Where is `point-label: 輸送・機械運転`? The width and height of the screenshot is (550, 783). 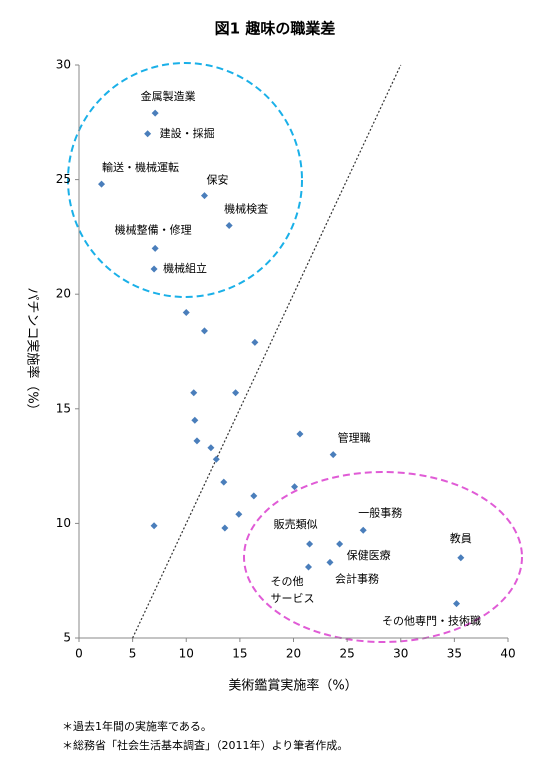
point-label: 輸送・機械運転 is located at coordinates (140, 167).